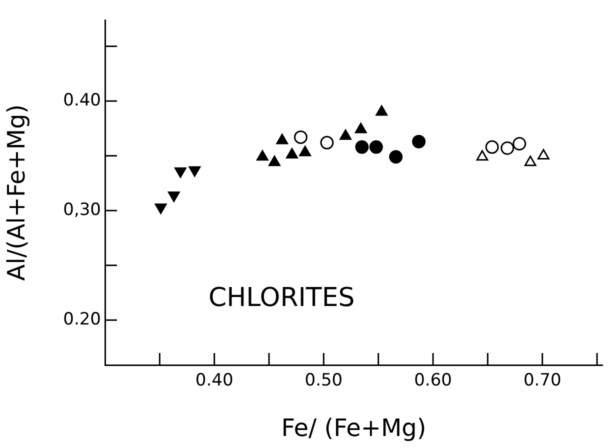 This screenshot has height=448, width=610. I want to click on y-axis-title: Al/(Al+Fe+Mg), so click(16, 192).